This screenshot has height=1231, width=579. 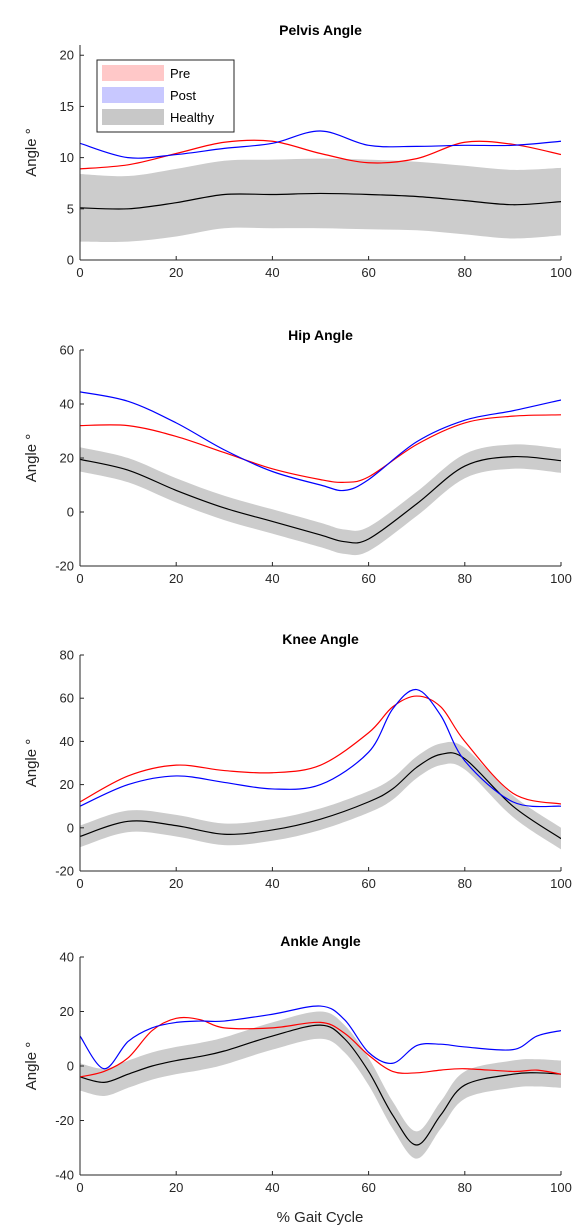 I want to click on hip-angle-healthy-line, so click(x=320, y=499).